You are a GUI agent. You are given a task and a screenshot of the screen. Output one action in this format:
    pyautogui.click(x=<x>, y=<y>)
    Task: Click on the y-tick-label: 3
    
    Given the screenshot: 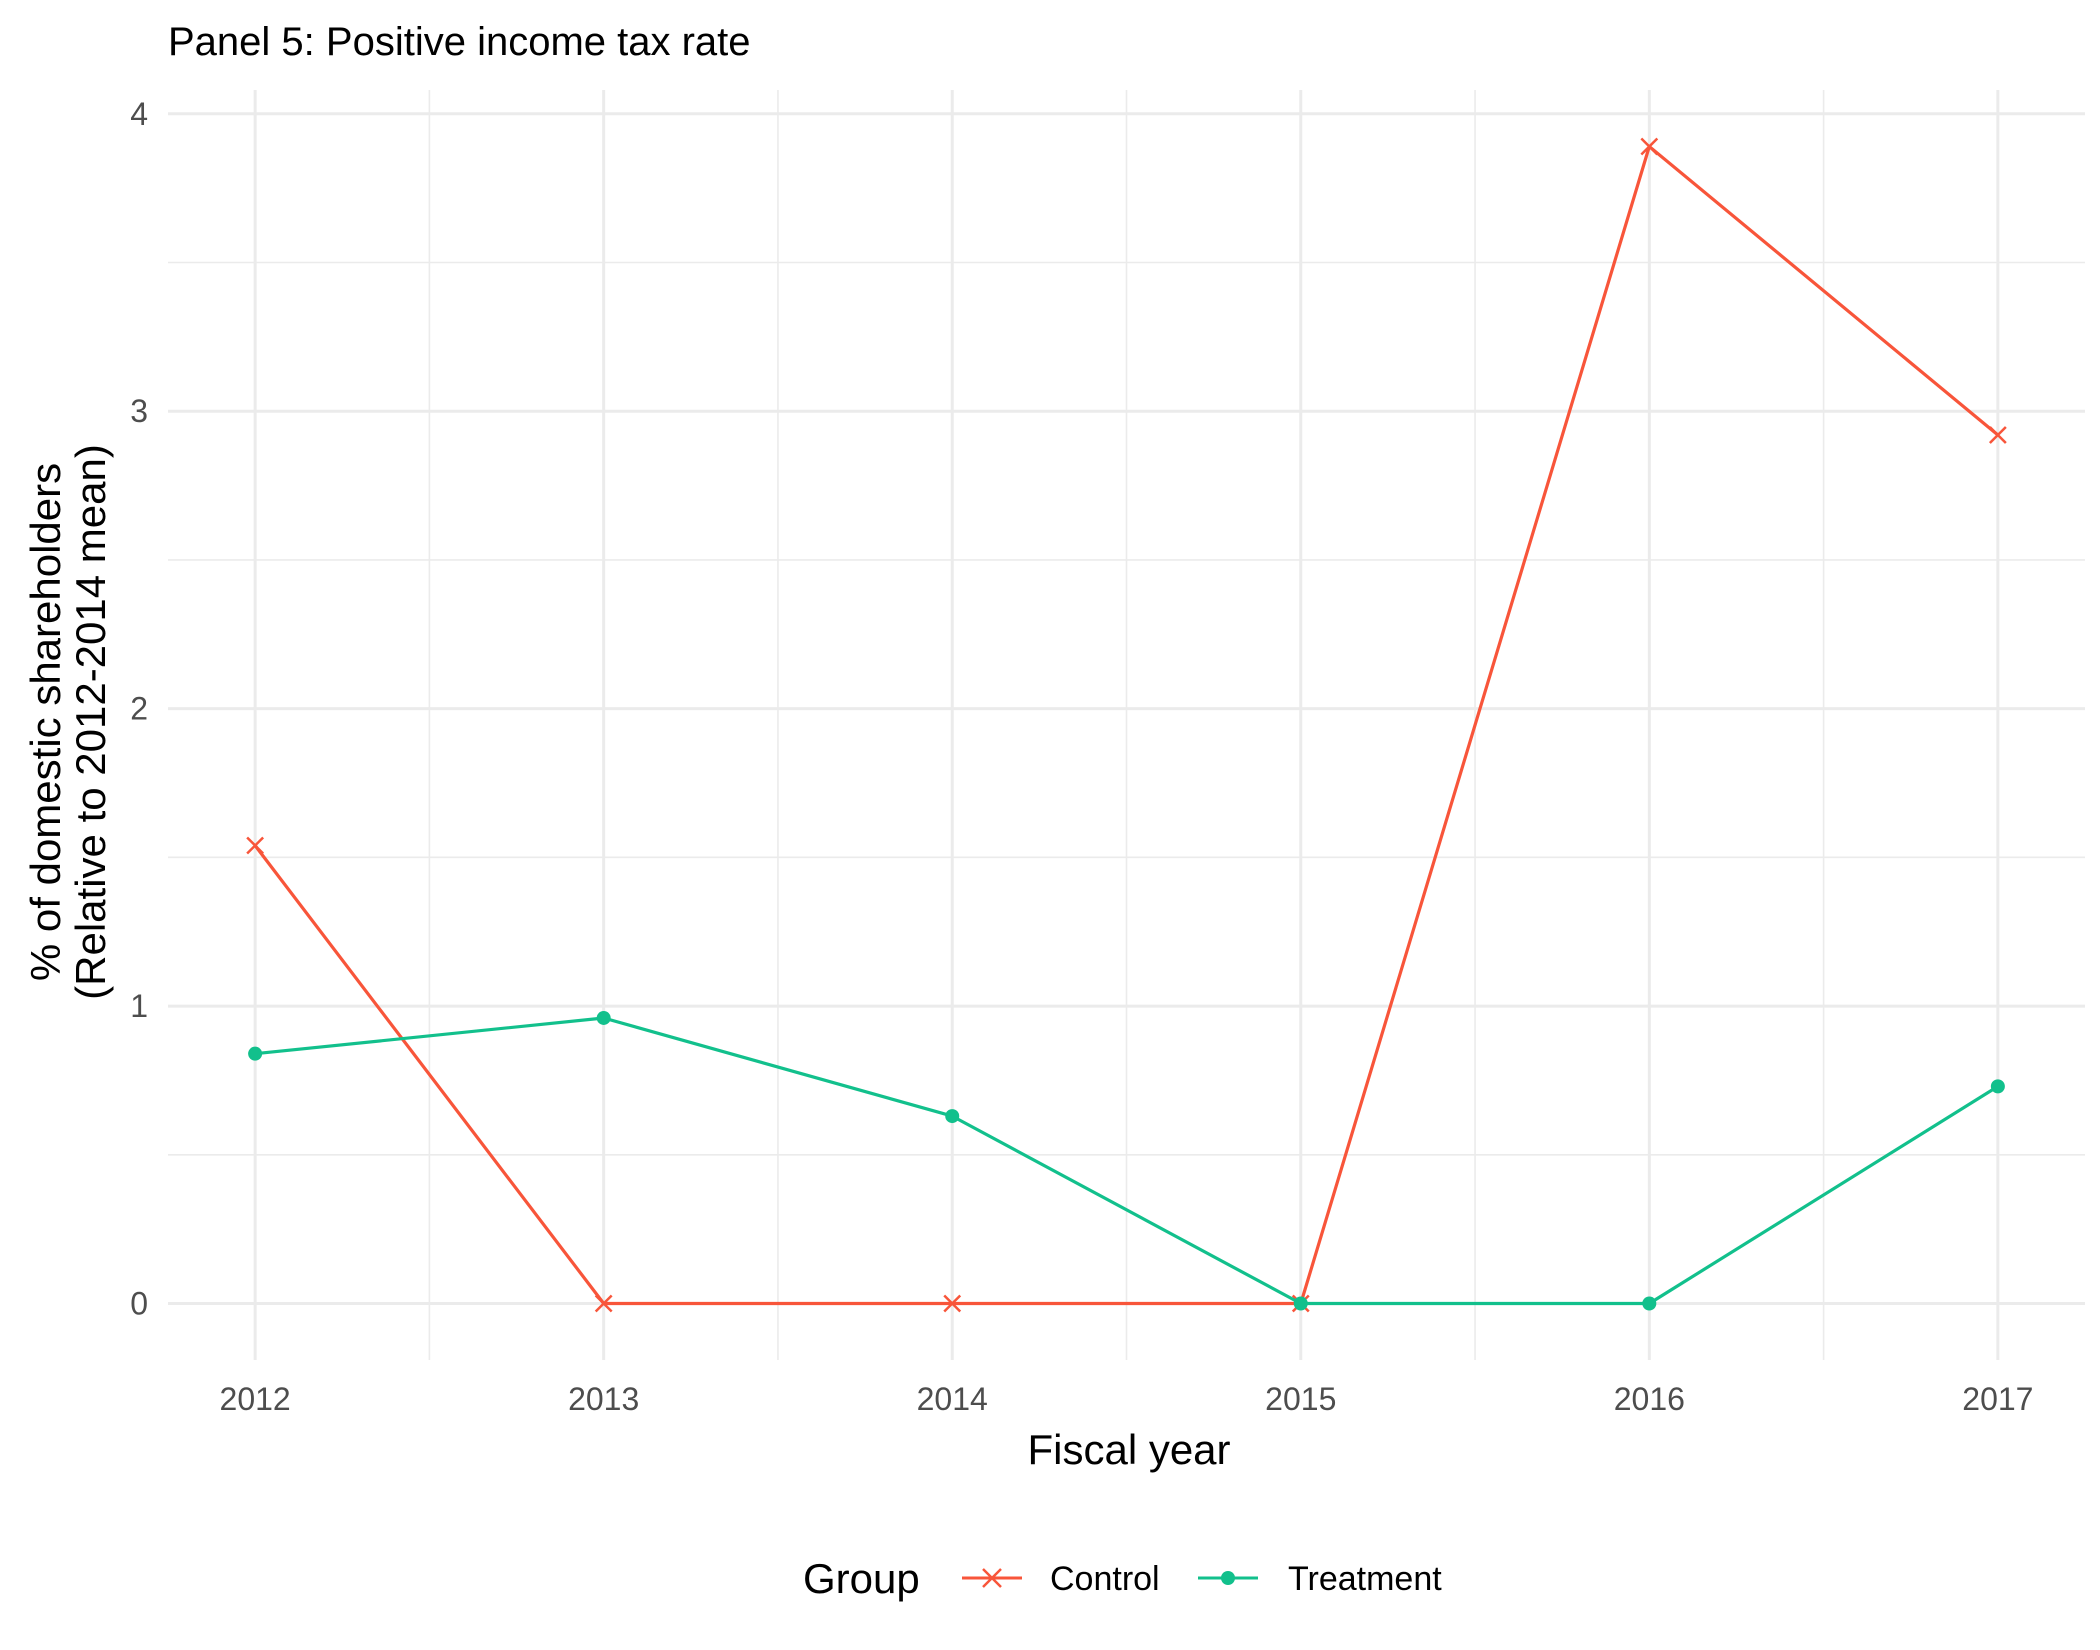 What is the action you would take?
    pyautogui.click(x=139, y=411)
    